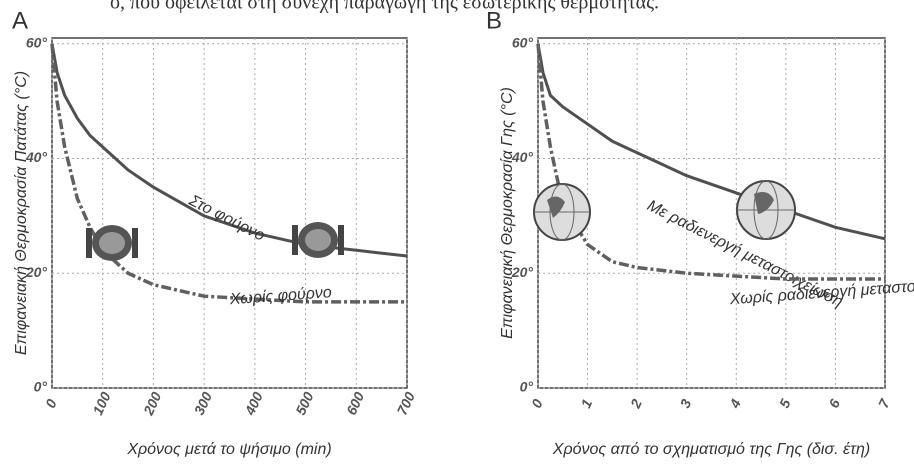 Image resolution: width=914 pixels, height=466 pixels. What do you see at coordinates (586, 403) in the screenshot?
I see `x-tick-label: 1` at bounding box center [586, 403].